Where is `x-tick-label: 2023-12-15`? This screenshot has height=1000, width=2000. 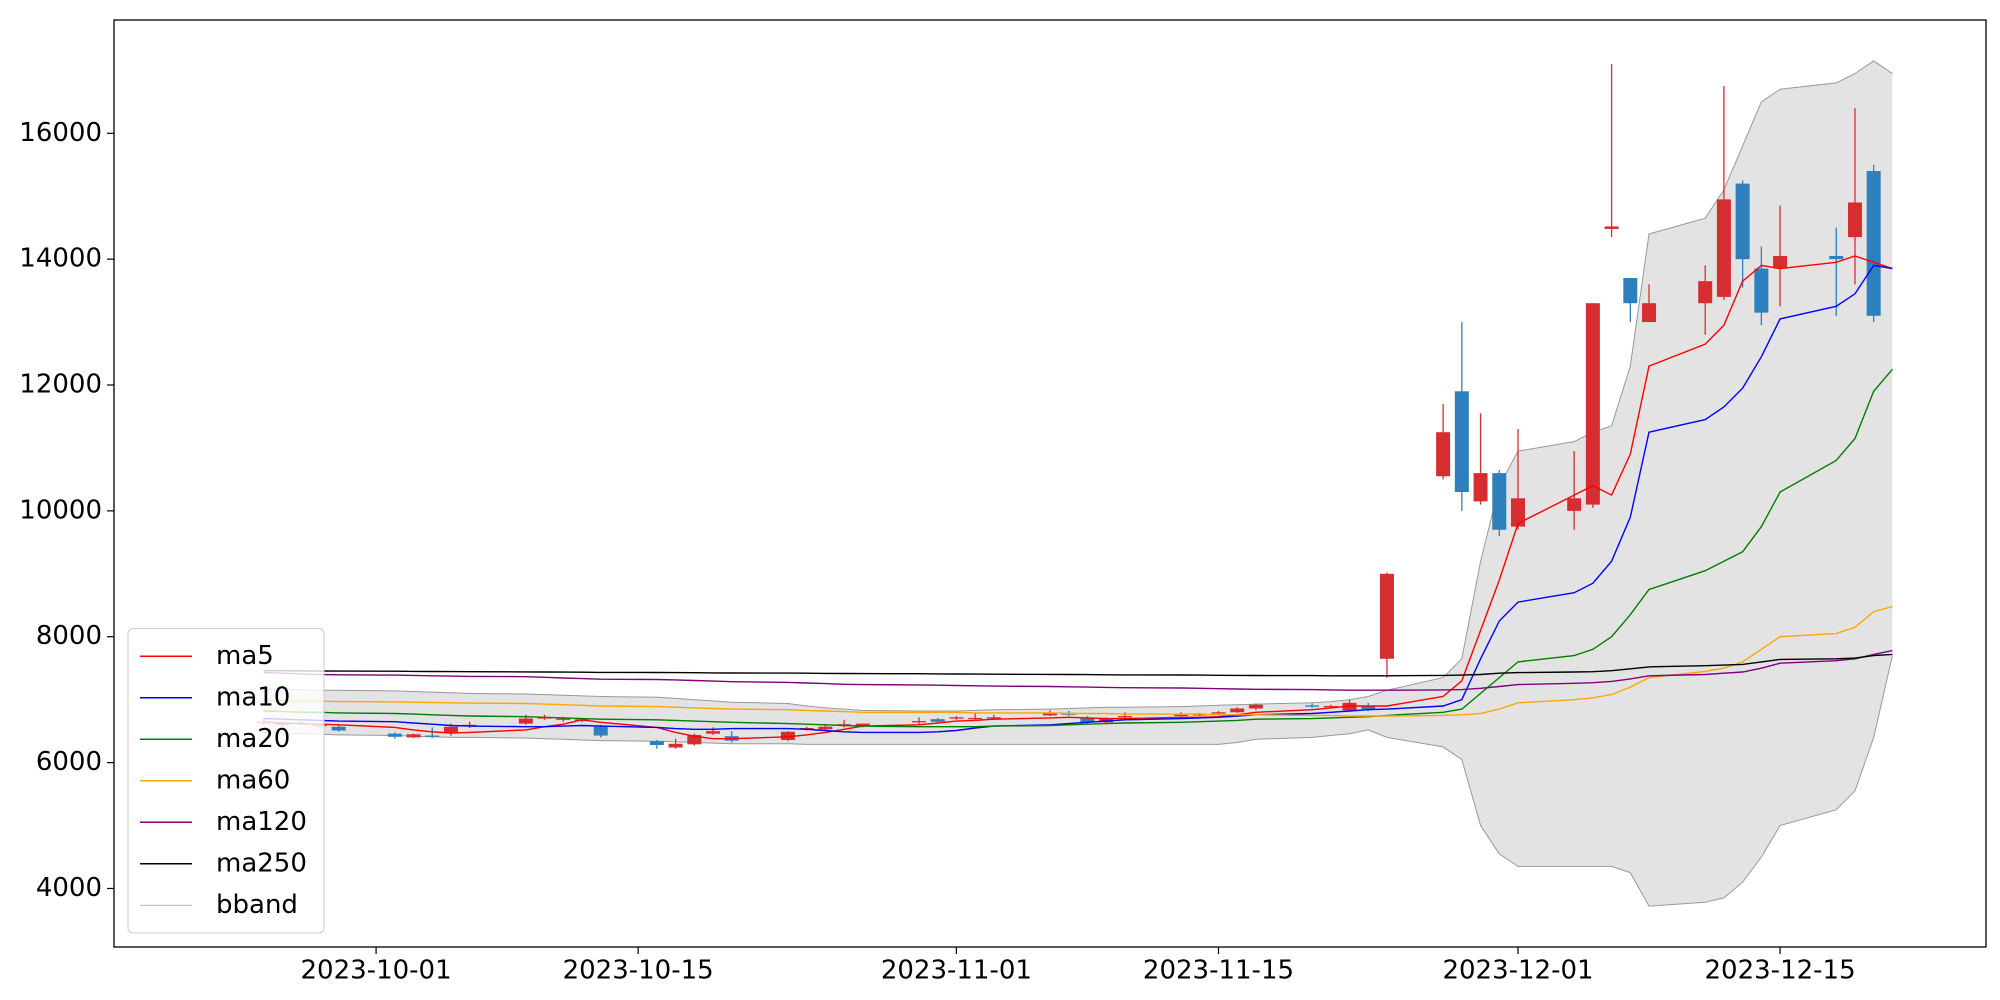
x-tick-label: 2023-12-15 is located at coordinates (1780, 971).